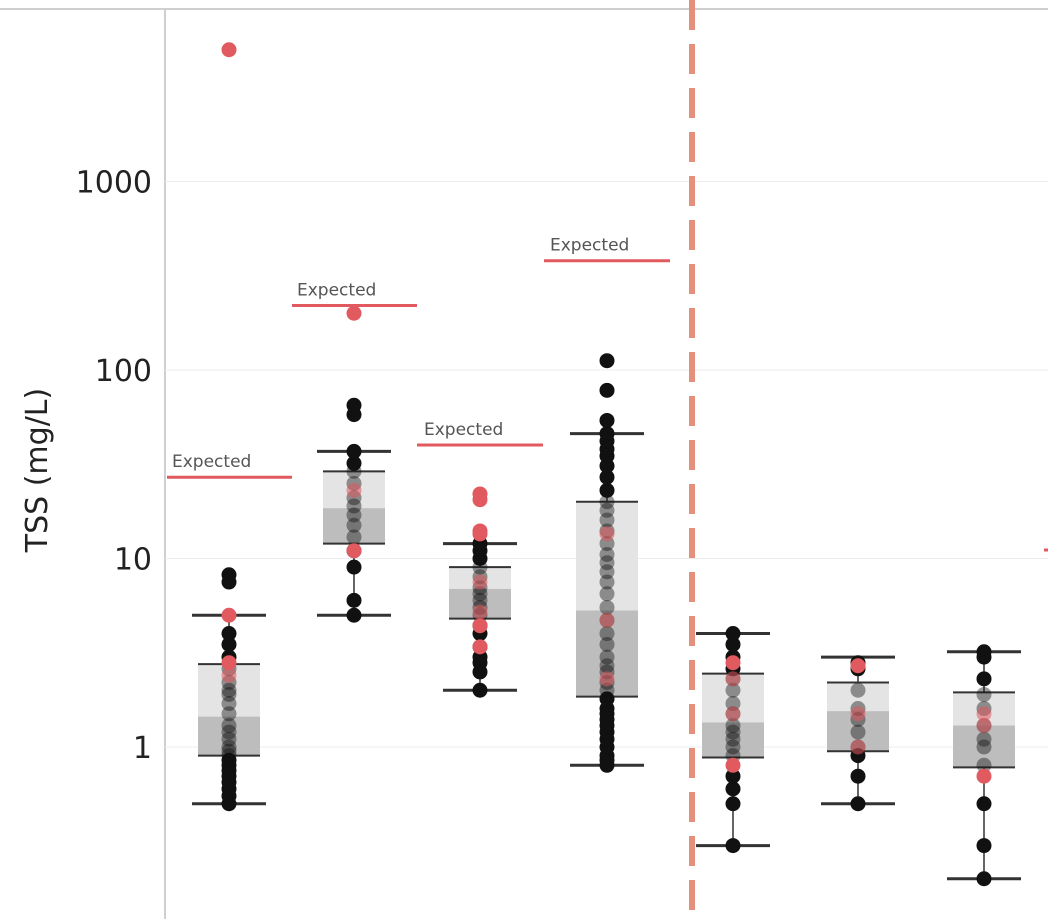  I want to click on y-tick-label-10: 10, so click(133, 560).